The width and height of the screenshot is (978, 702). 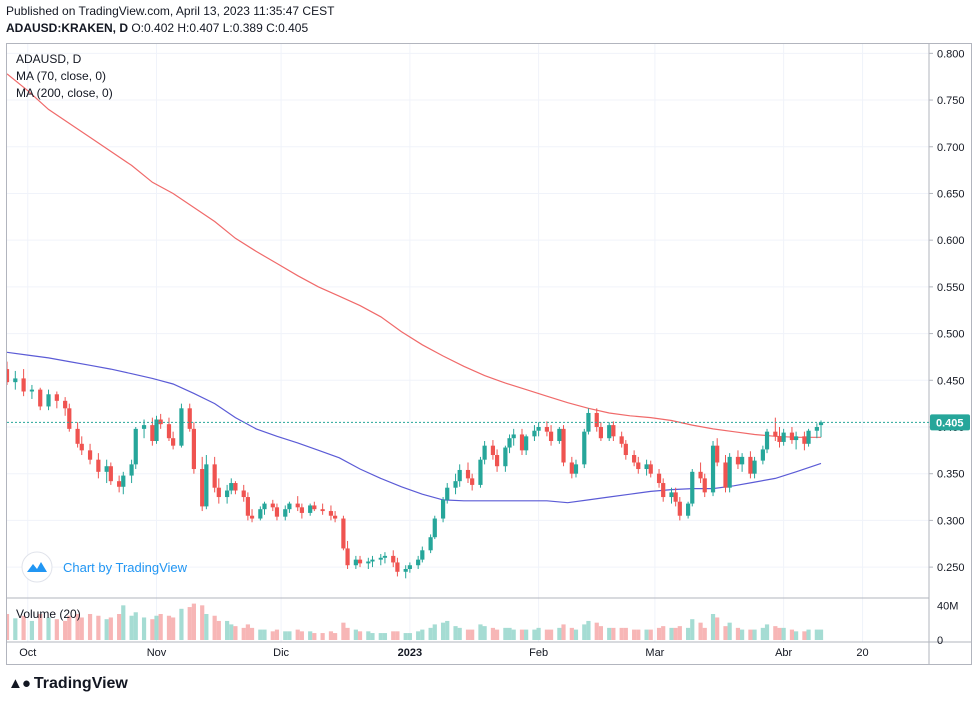 What do you see at coordinates (61, 76) in the screenshot?
I see `legend-ma70: MA (70, close, 0)` at bounding box center [61, 76].